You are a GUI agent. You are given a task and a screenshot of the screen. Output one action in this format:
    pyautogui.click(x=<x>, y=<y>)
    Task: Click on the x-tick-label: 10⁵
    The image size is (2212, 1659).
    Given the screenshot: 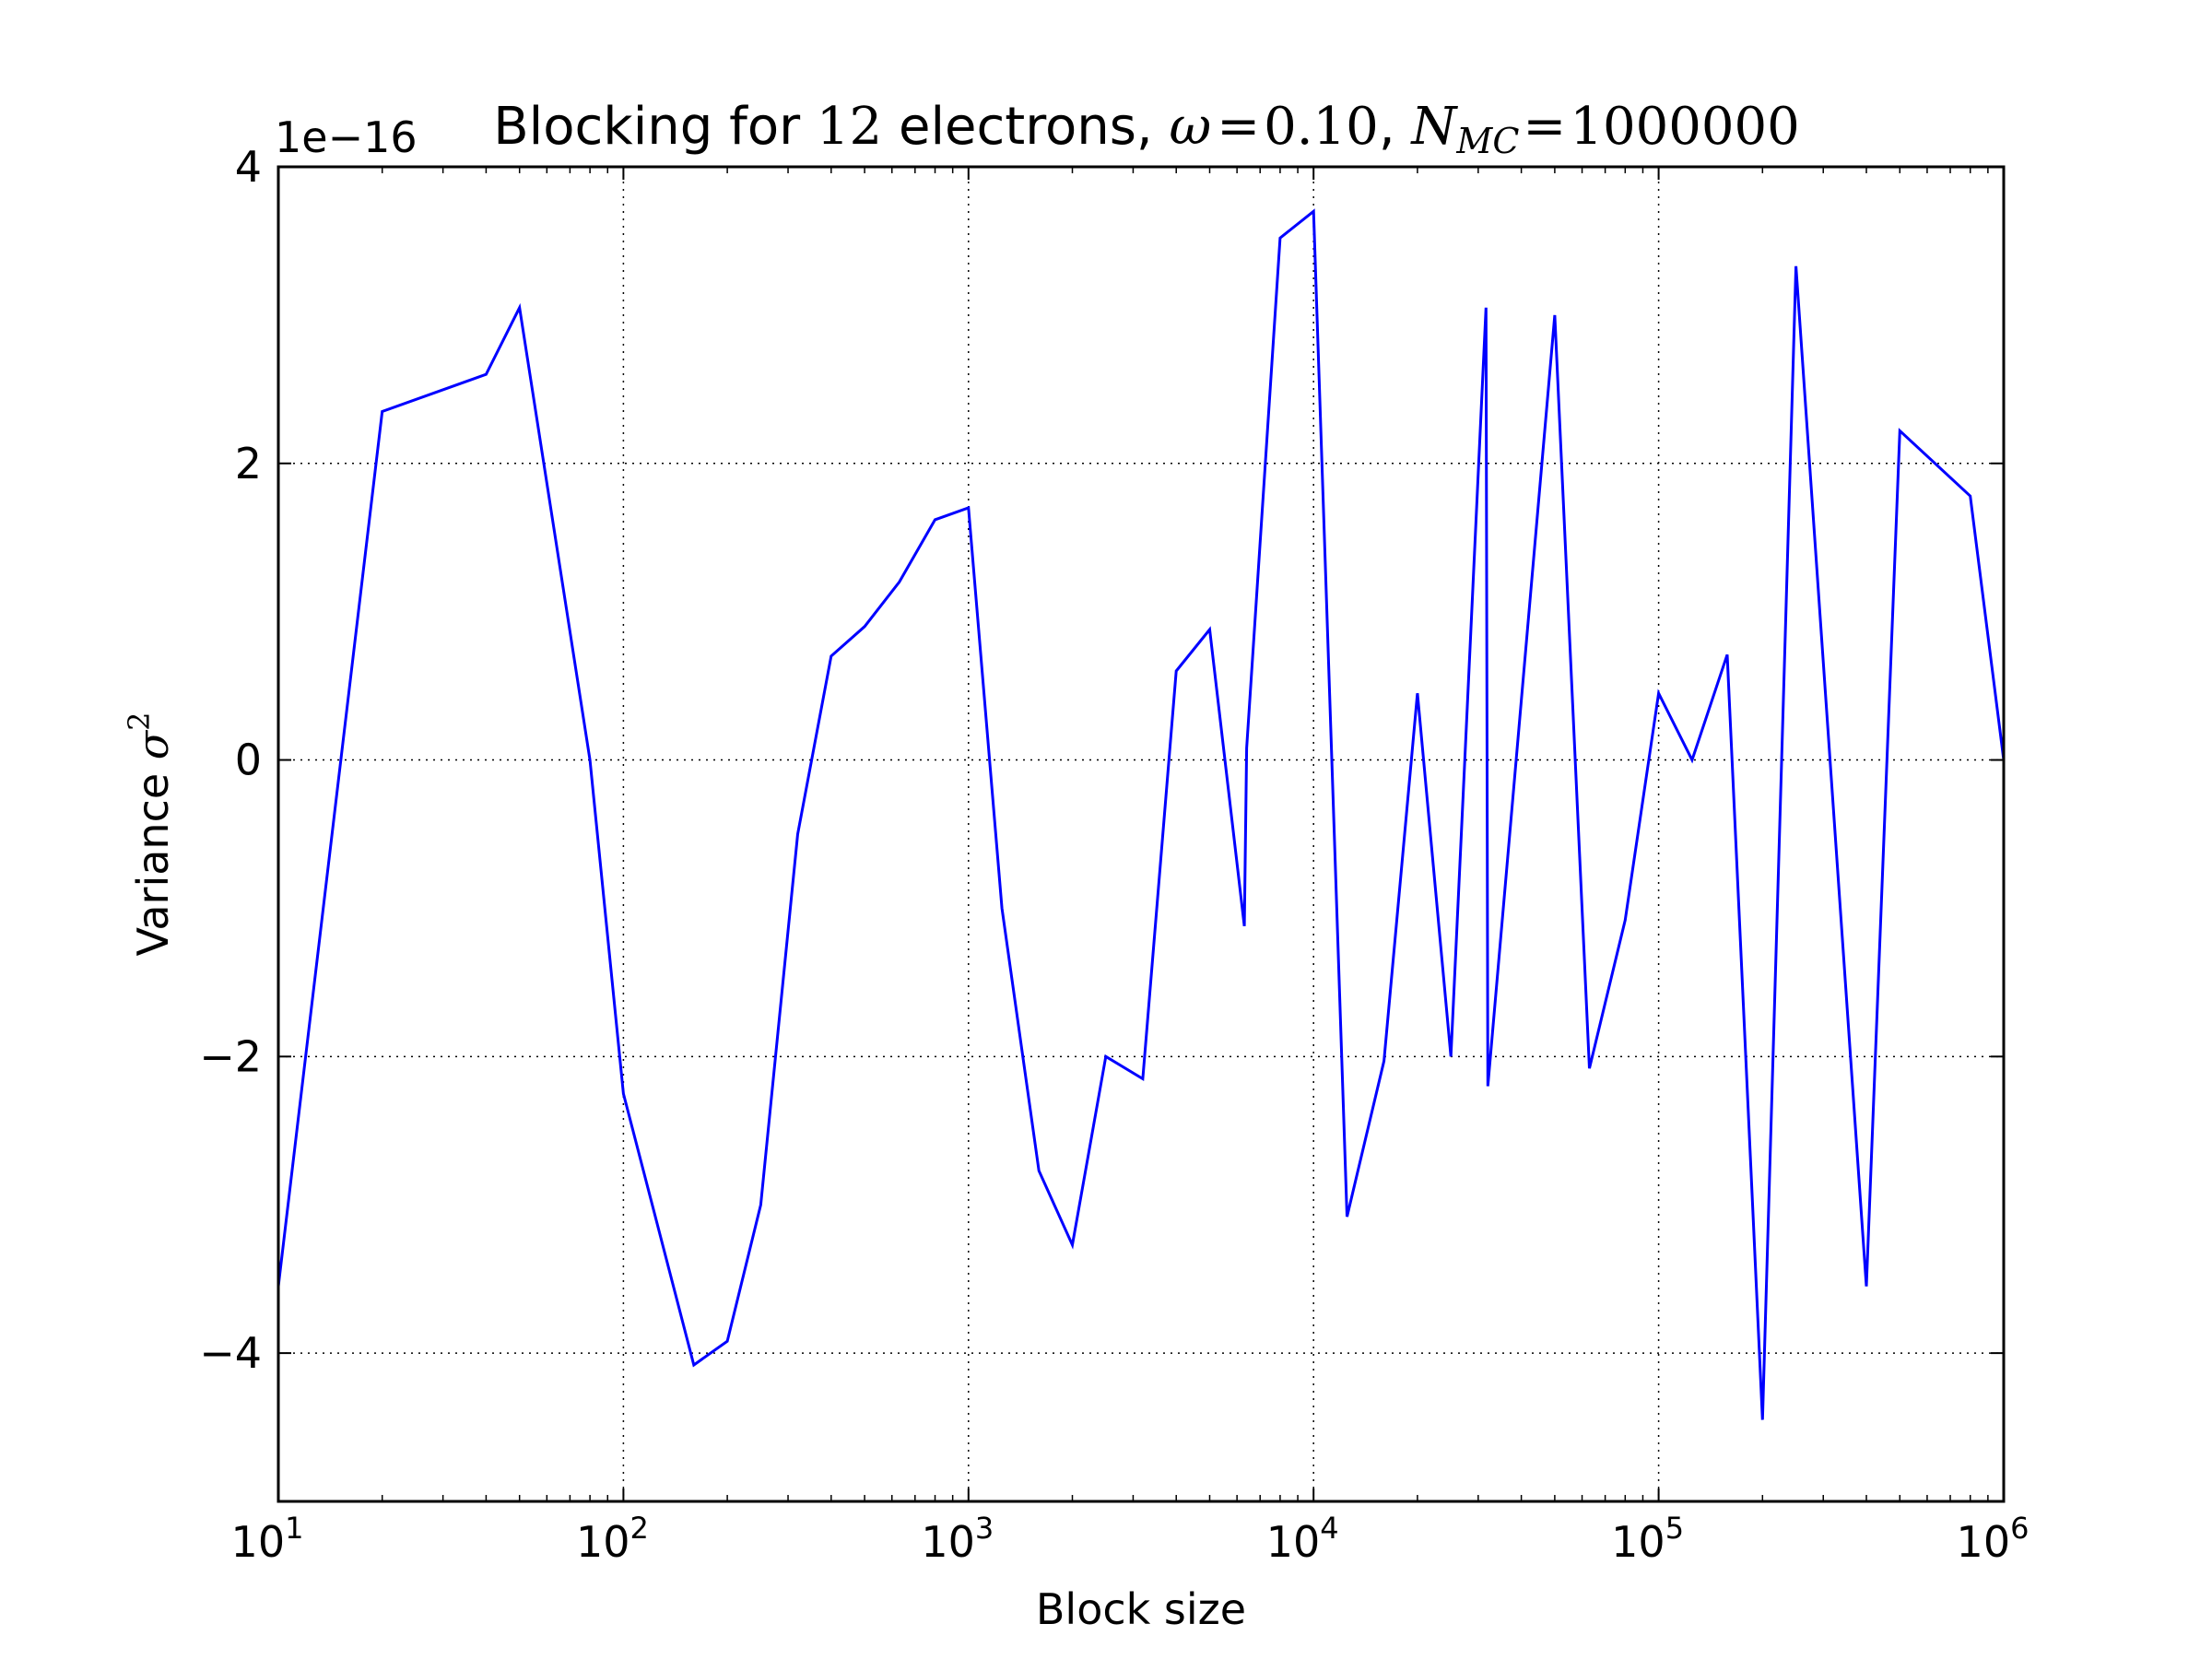 What is the action you would take?
    pyautogui.click(x=1647, y=1539)
    